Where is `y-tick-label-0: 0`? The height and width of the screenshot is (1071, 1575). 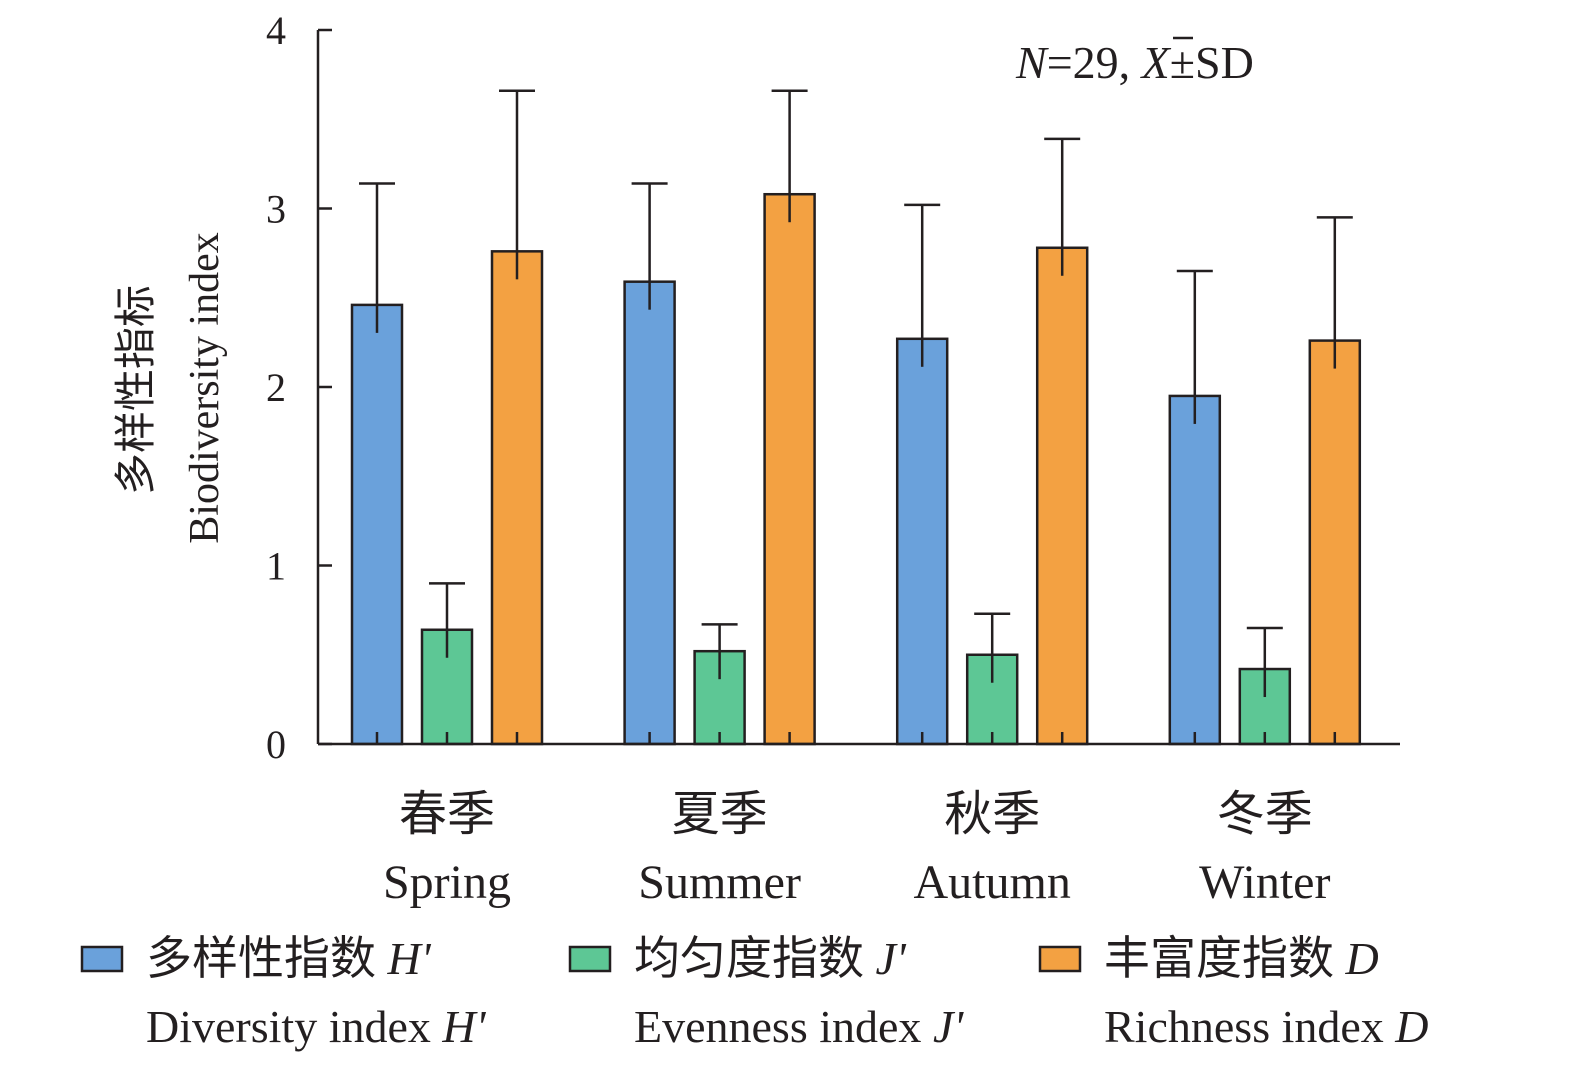 y-tick-label-0: 0 is located at coordinates (276, 744).